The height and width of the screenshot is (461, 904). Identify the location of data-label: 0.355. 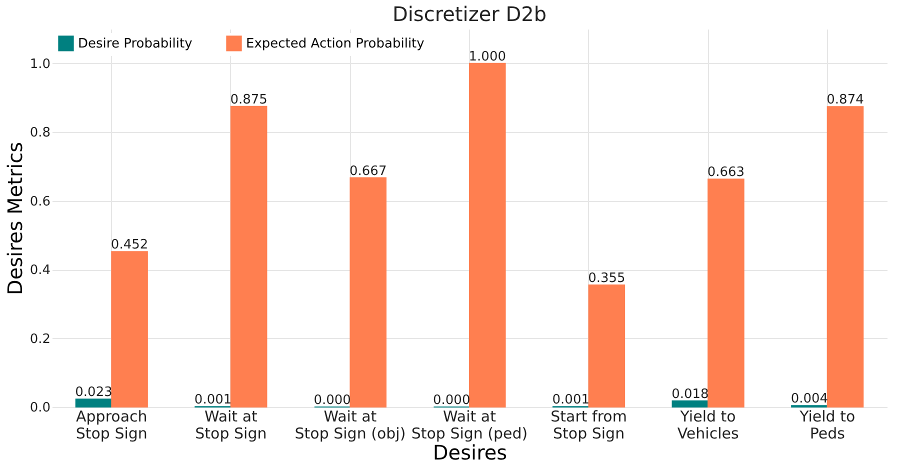
(607, 278).